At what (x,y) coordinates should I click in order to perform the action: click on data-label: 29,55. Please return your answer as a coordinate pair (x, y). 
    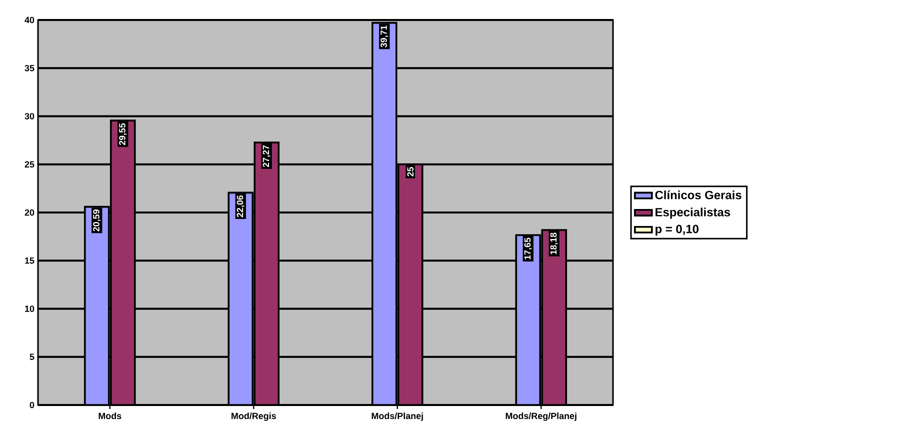
    Looking at the image, I should click on (123, 134).